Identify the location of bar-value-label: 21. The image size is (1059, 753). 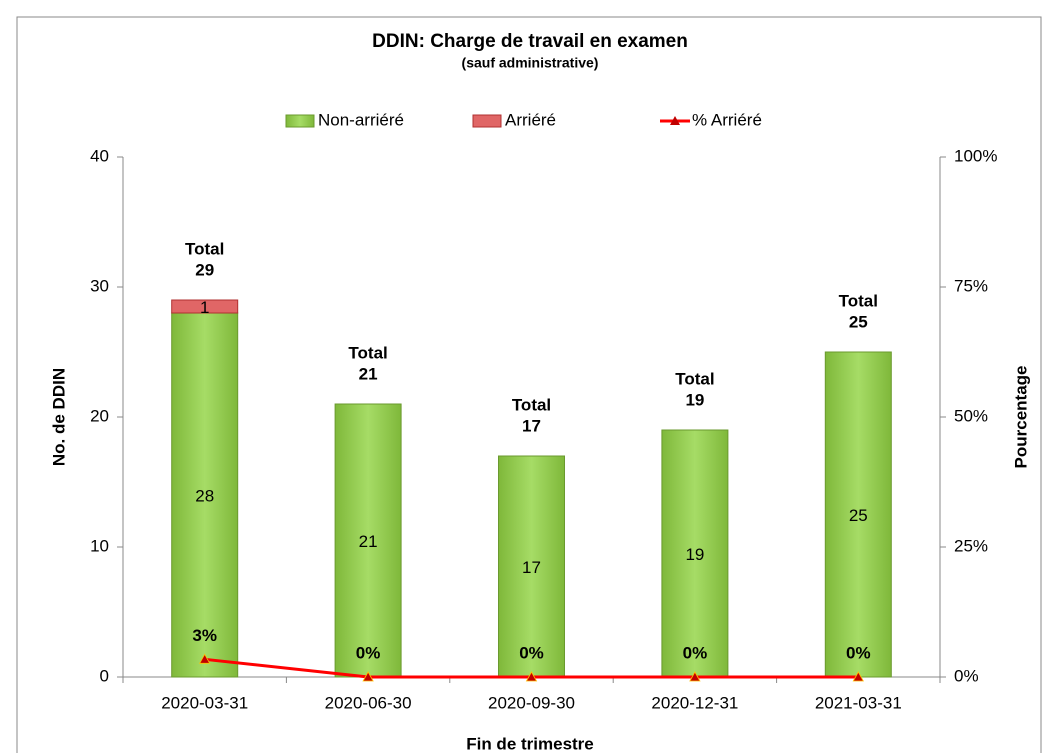
(368, 541).